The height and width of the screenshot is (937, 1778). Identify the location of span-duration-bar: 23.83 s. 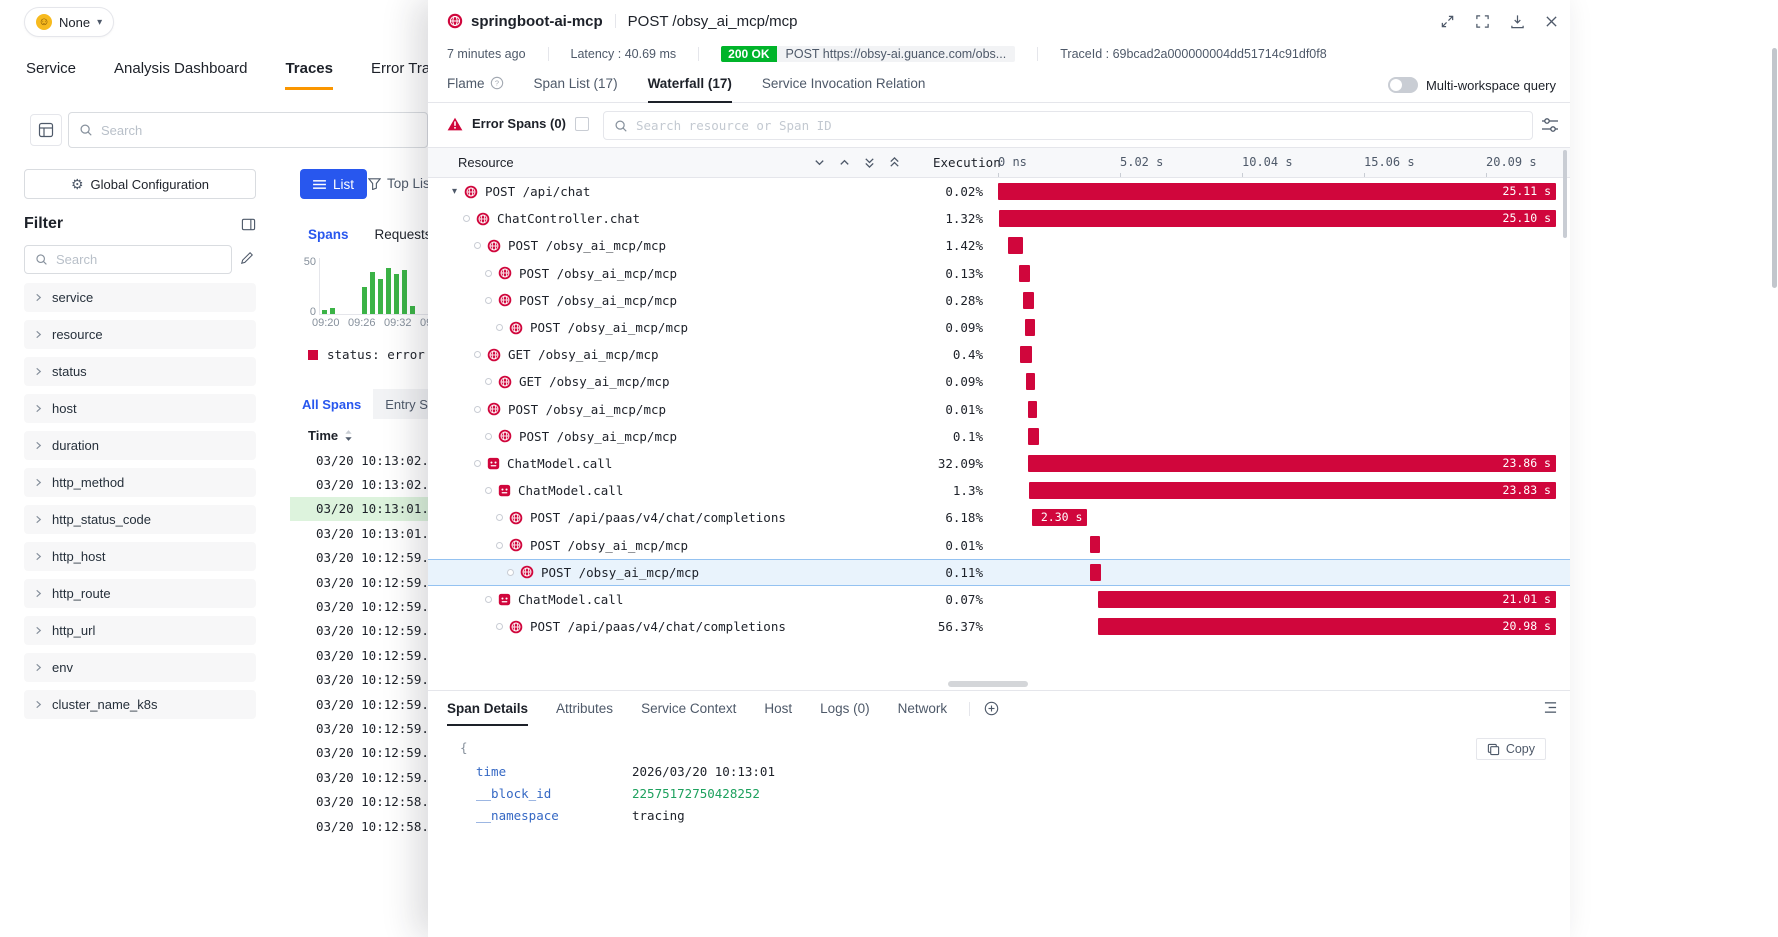
(1292, 491).